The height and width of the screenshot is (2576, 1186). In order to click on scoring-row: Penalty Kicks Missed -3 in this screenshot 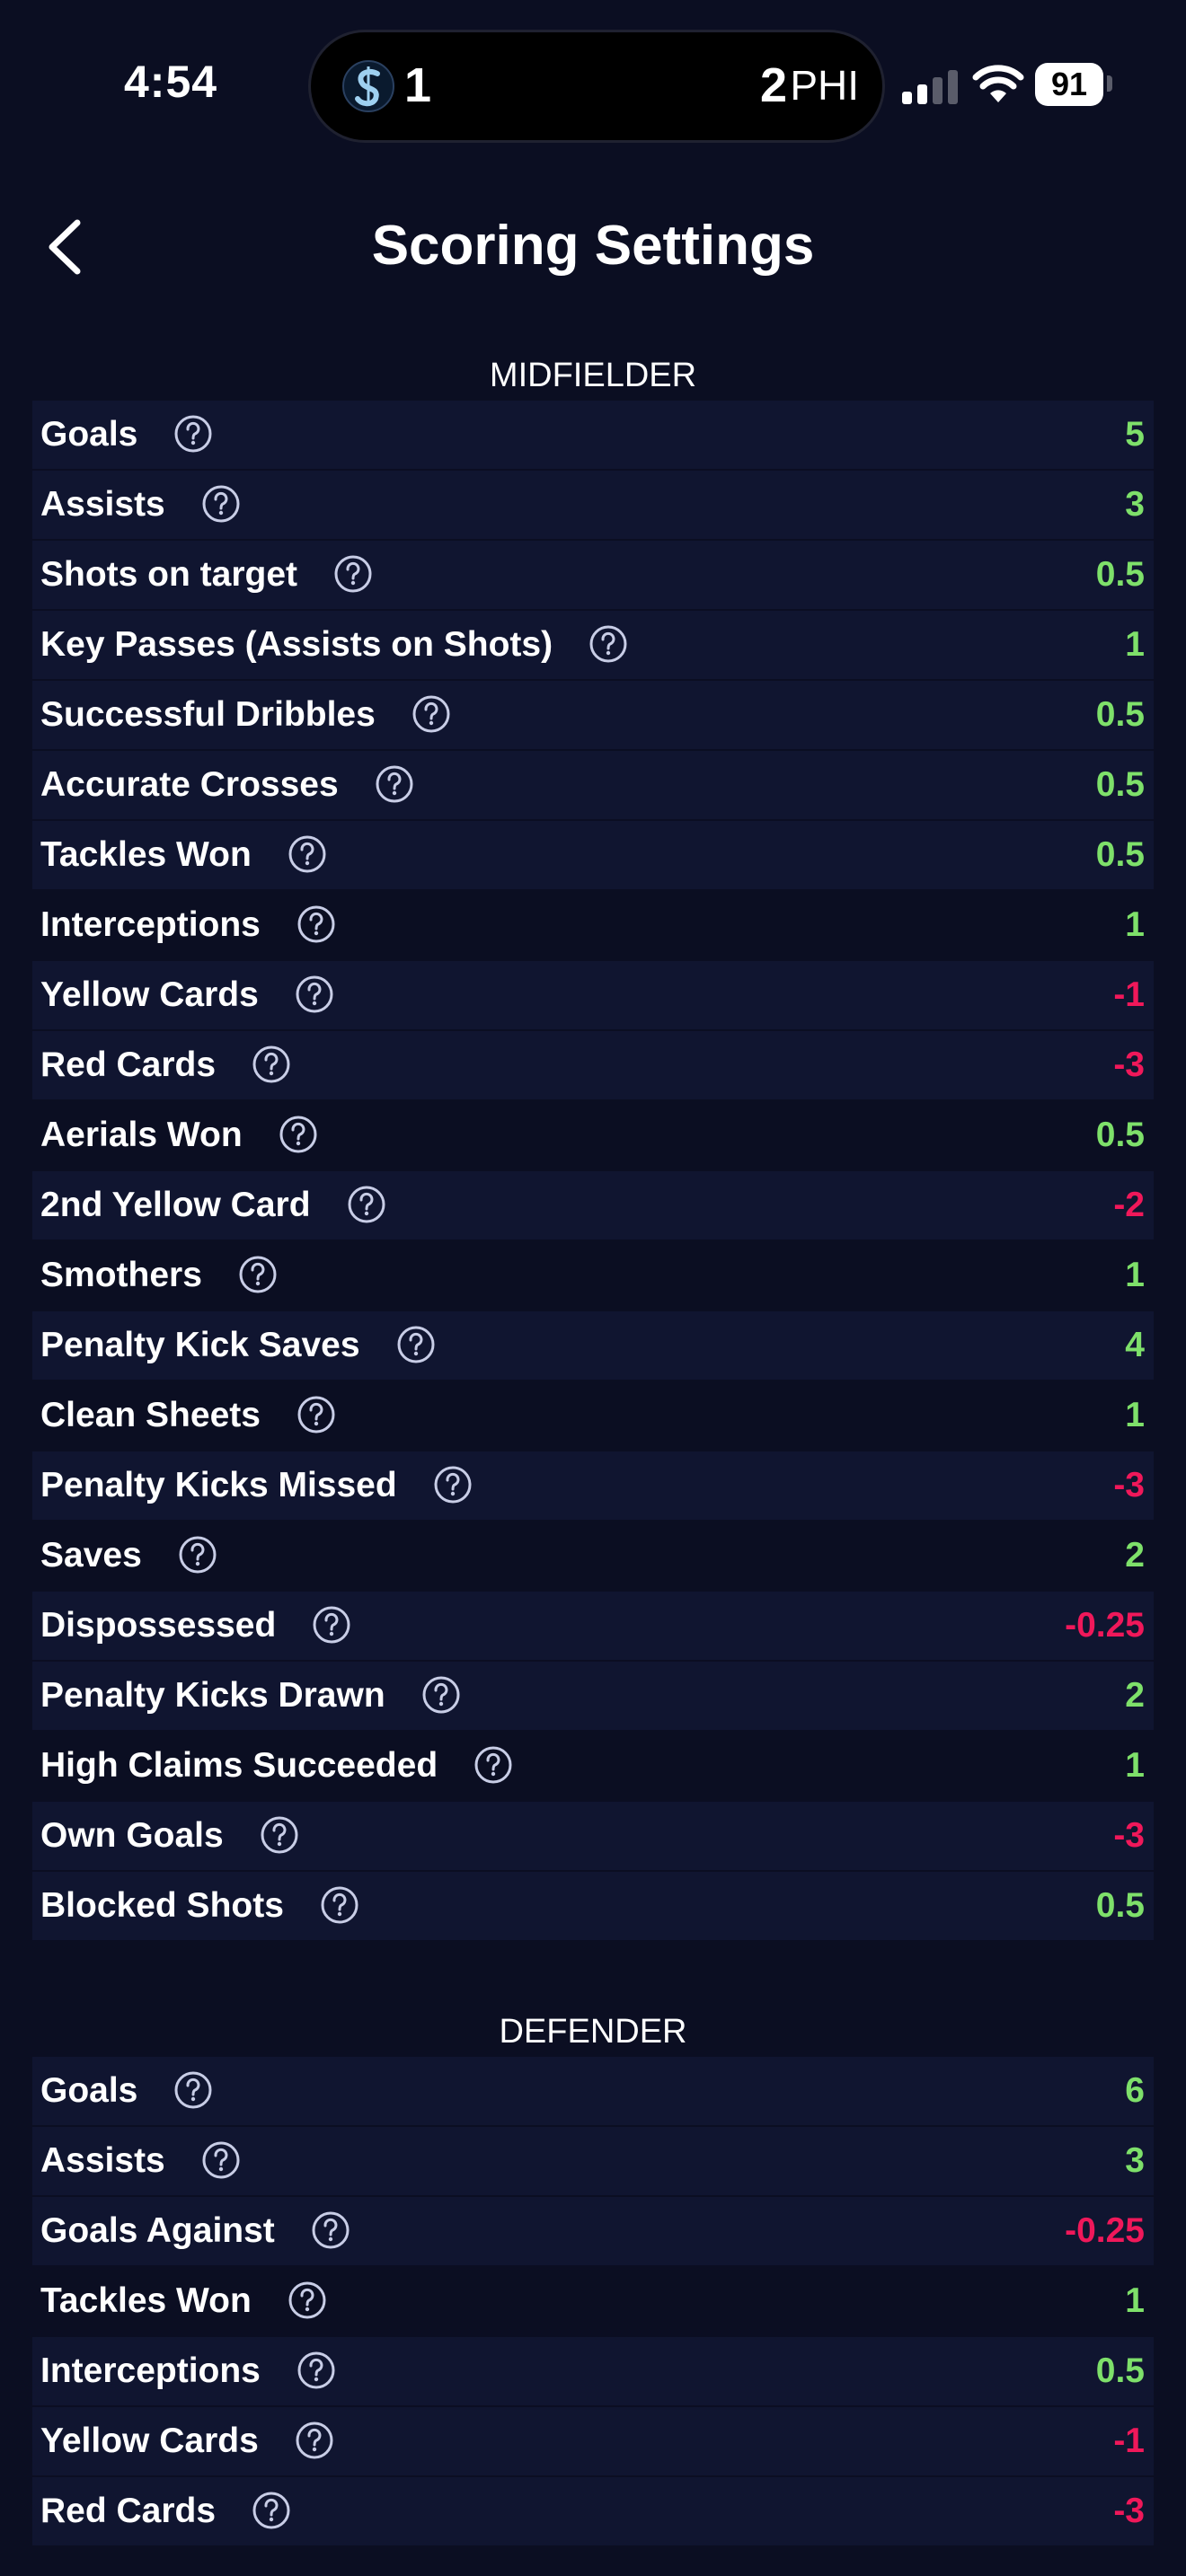, I will do `click(593, 1485)`.